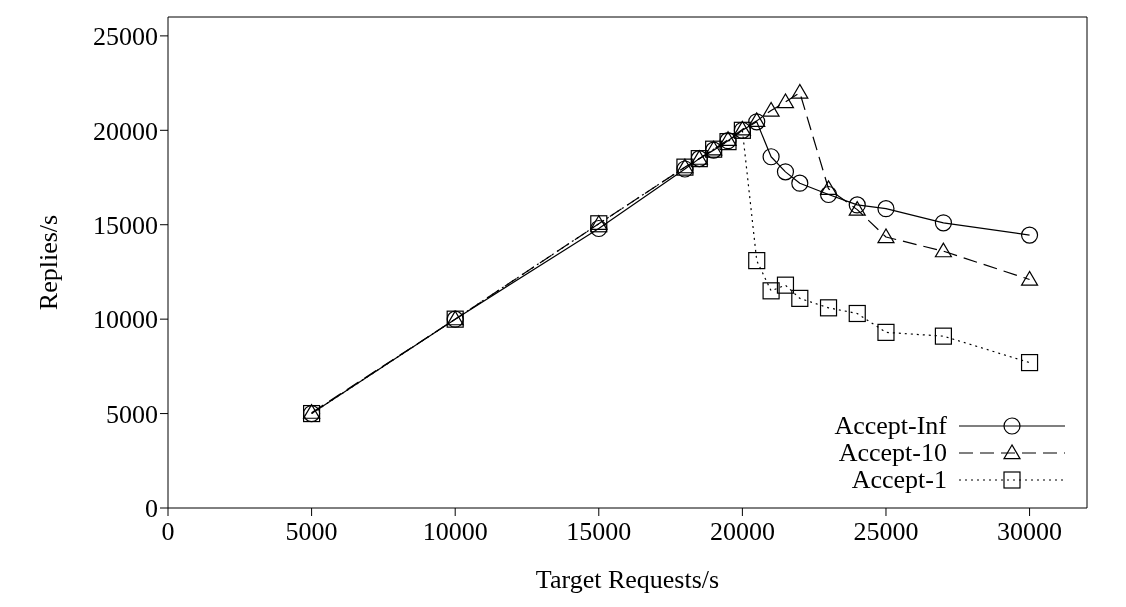 The image size is (1126, 607). Describe the element at coordinates (627, 579) in the screenshot. I see `x-axis-title: Target Requests/s` at that location.